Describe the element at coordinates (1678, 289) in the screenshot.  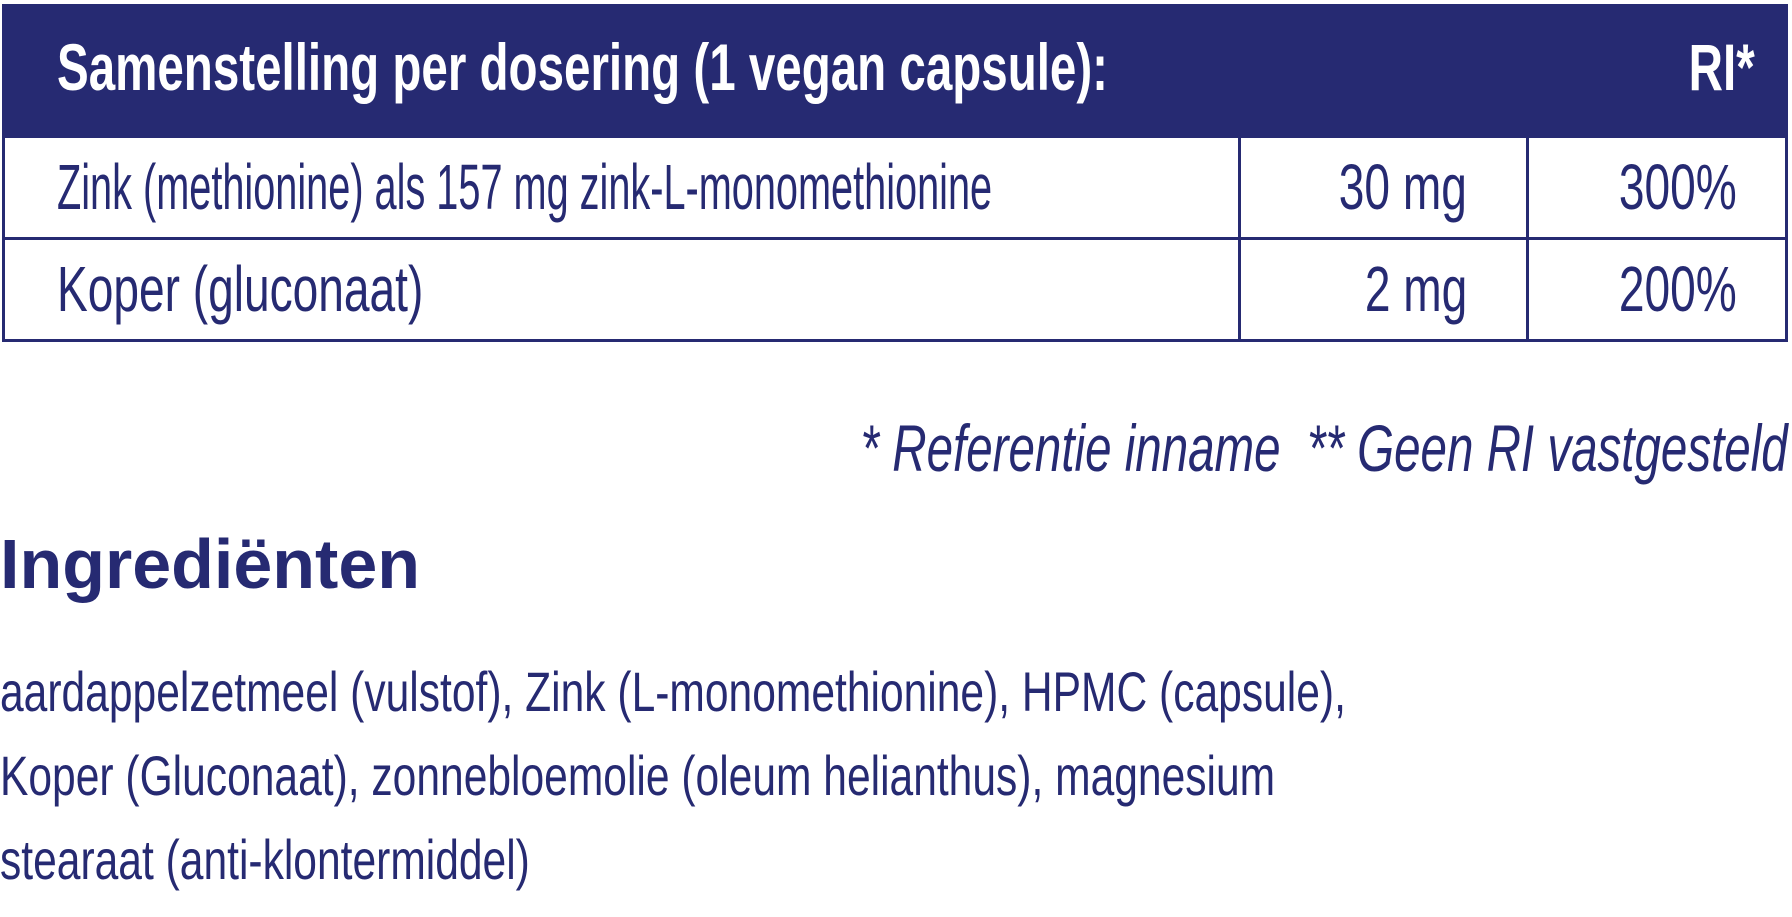
I see `row-ri: 200%` at that location.